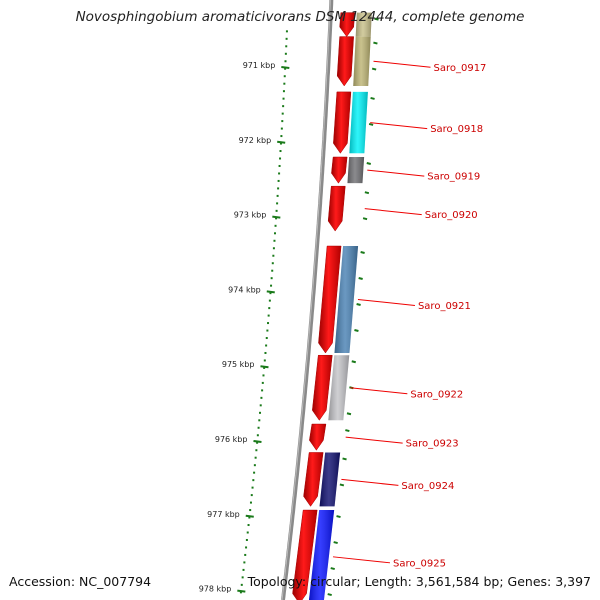 The width and height of the screenshot is (600, 600). Describe the element at coordinates (436, 394) in the screenshot. I see `gene-label: Saro_0922` at that location.